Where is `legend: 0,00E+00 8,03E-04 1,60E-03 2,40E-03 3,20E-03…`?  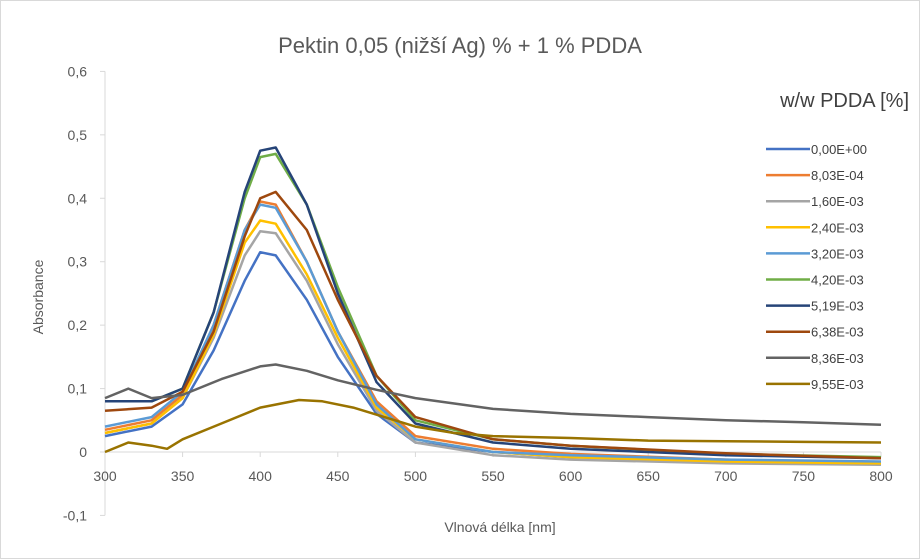
legend: 0,00E+00 8,03E-04 1,60E-03 2,40E-03 3,20E-03… is located at coordinates (816, 267).